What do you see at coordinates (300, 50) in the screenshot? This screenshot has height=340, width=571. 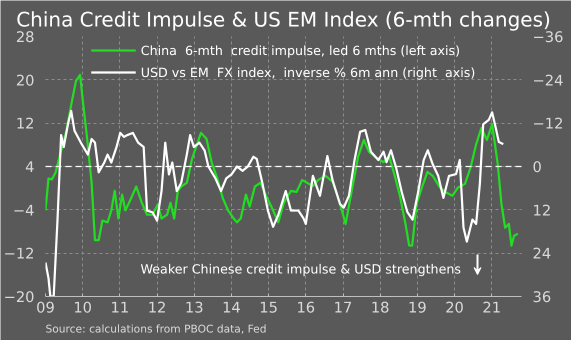 I see `legend-label: China 6-mth credit impulse, led 6 mths (left axis)` at bounding box center [300, 50].